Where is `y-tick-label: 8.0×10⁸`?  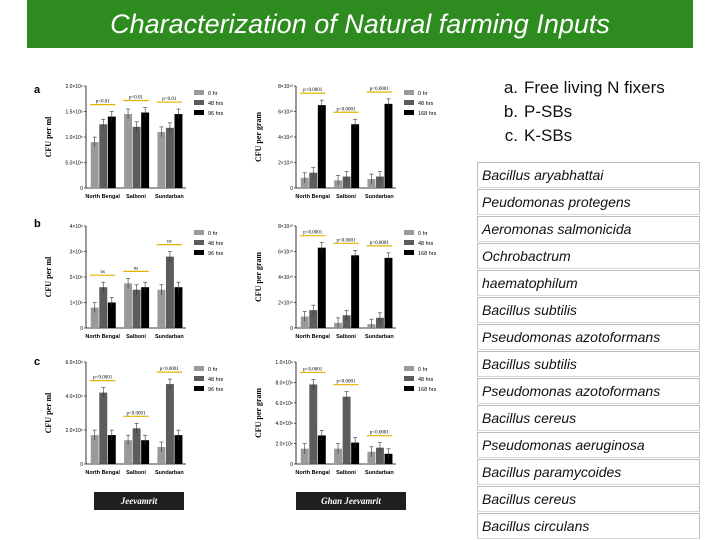 y-tick-label: 8.0×10⁸ is located at coordinates (284, 383).